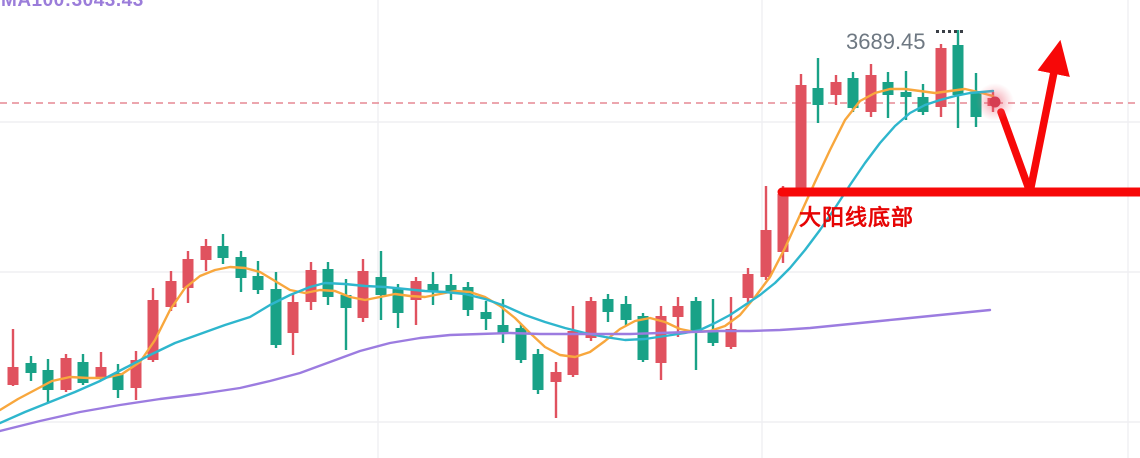 This screenshot has width=1140, height=458. I want to click on support-annotation-label: 大阳线底部, so click(857, 217).